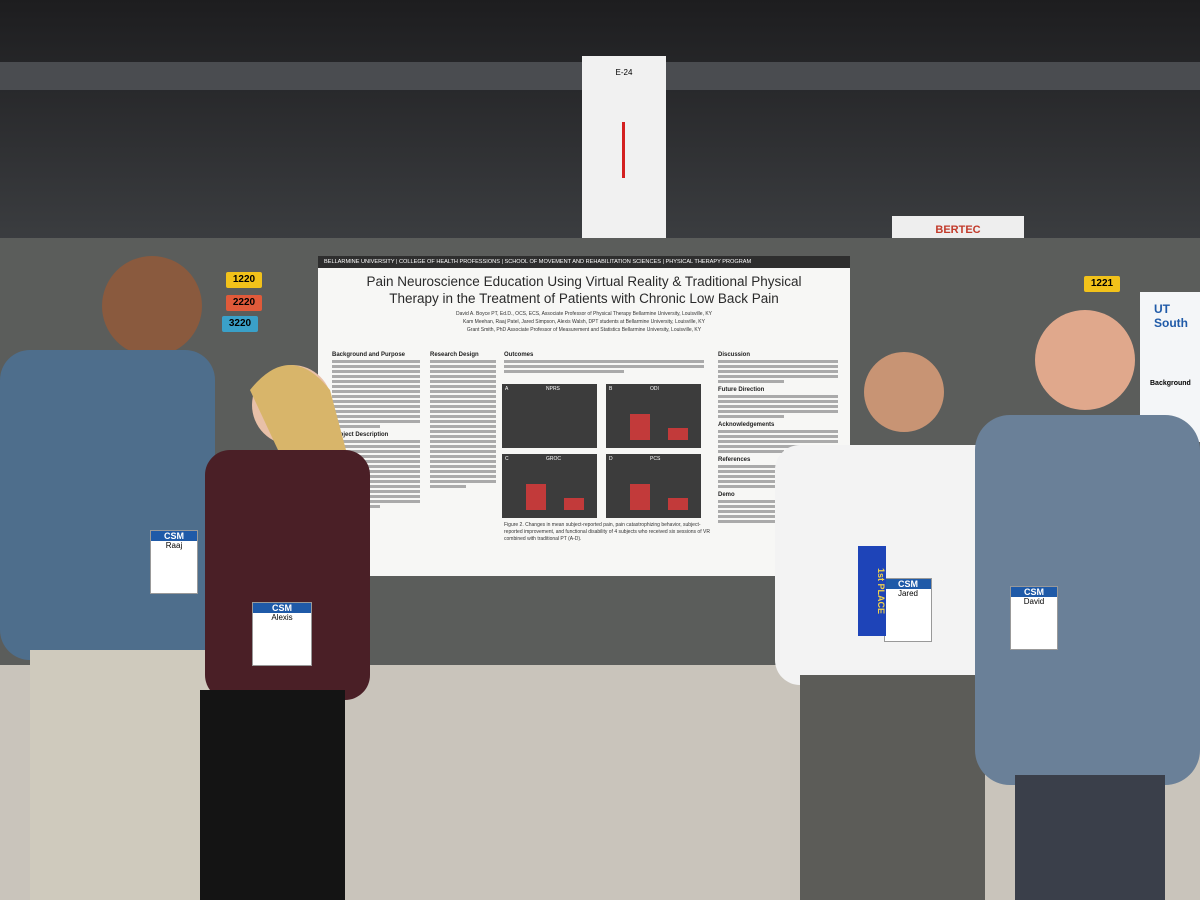 This screenshot has height=900, width=1200. I want to click on name-badge: CSM Jared, so click(908, 610).